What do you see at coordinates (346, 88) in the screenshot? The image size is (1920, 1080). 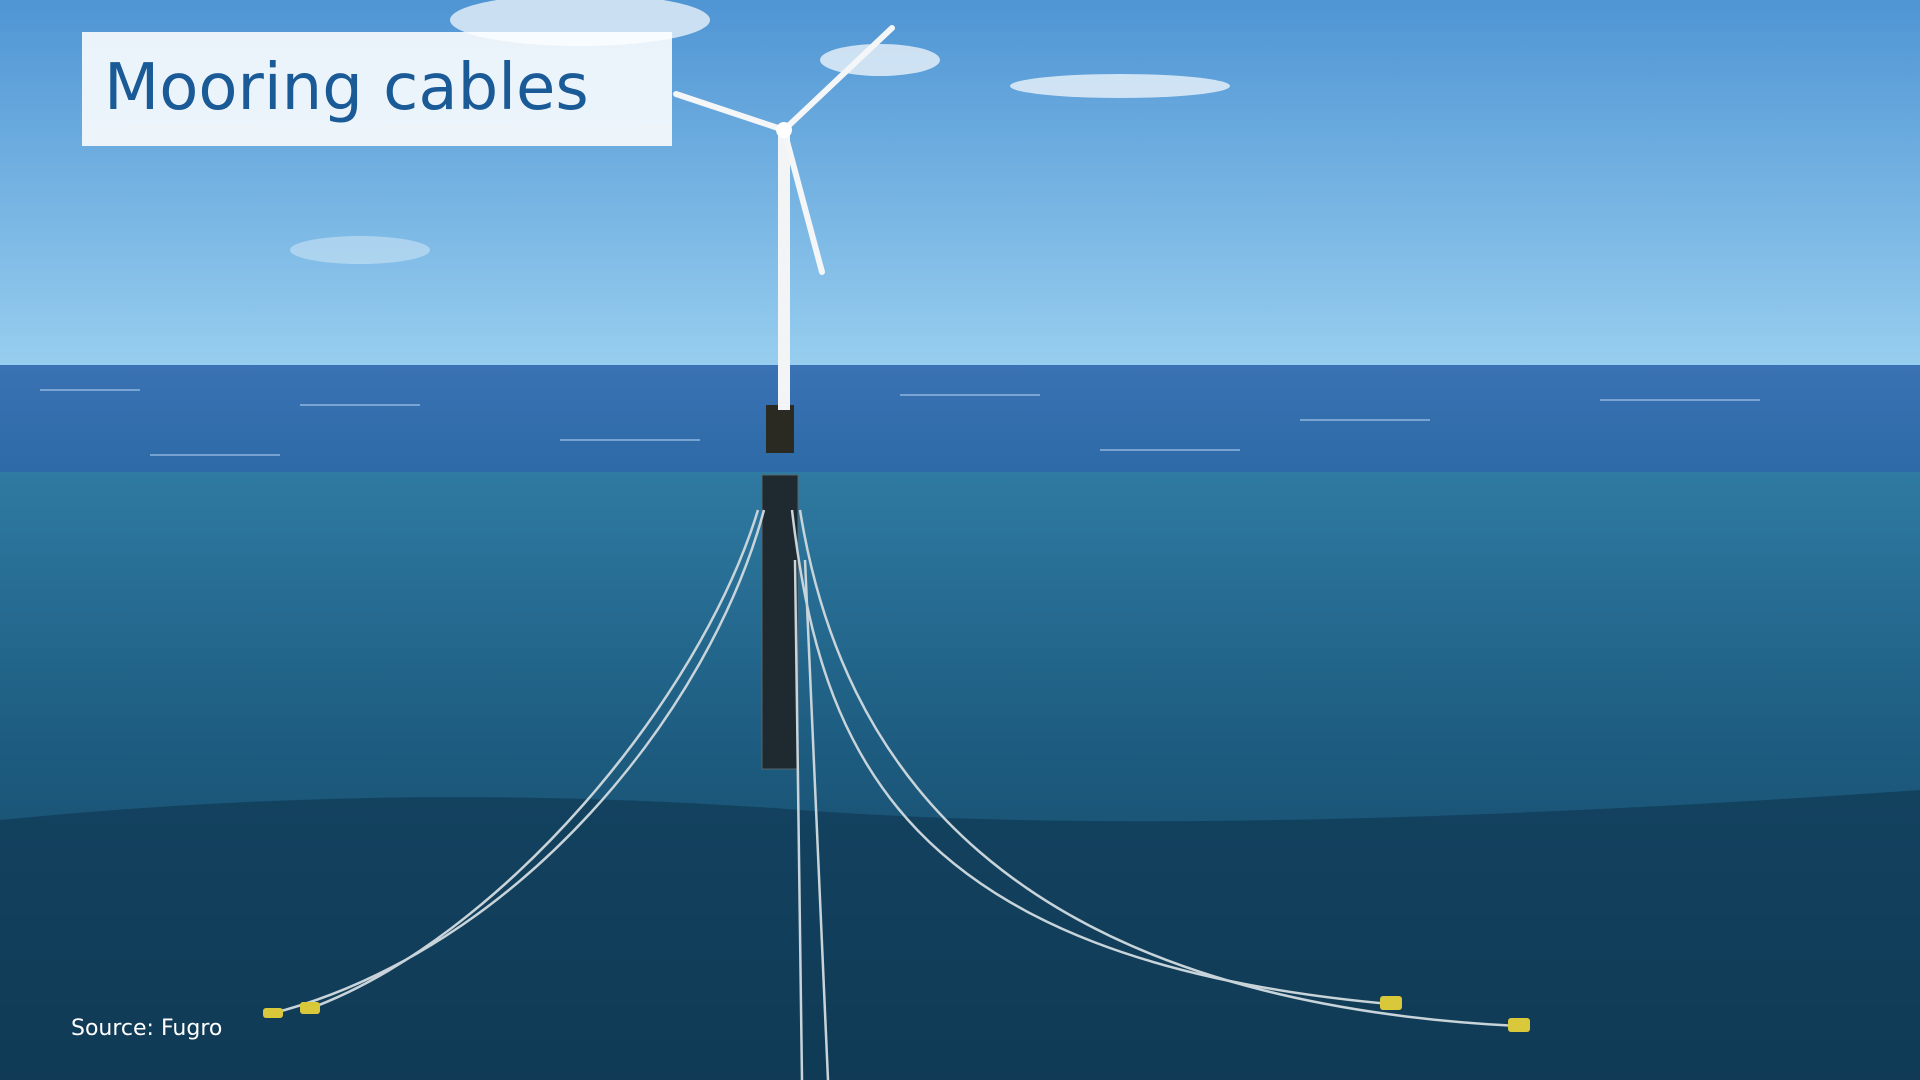 I see `slide-title: Mooring cables` at bounding box center [346, 88].